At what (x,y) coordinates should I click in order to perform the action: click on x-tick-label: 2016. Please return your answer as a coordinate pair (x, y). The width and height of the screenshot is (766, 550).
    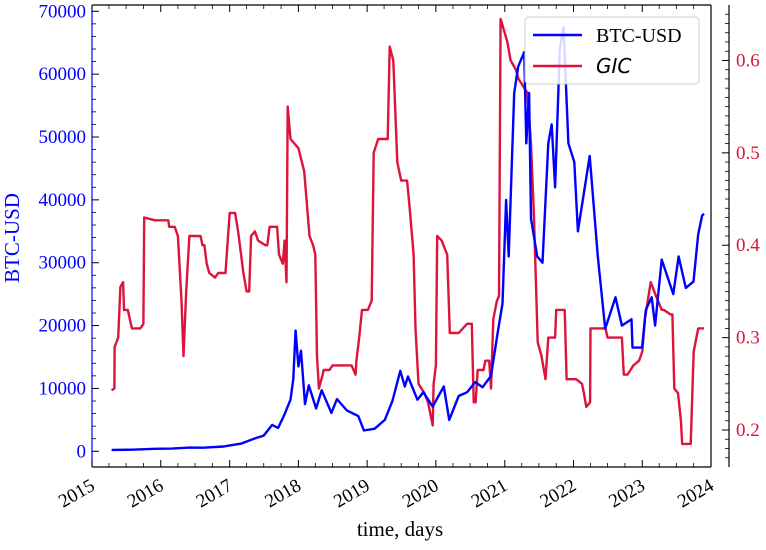
    Looking at the image, I should click on (145, 493).